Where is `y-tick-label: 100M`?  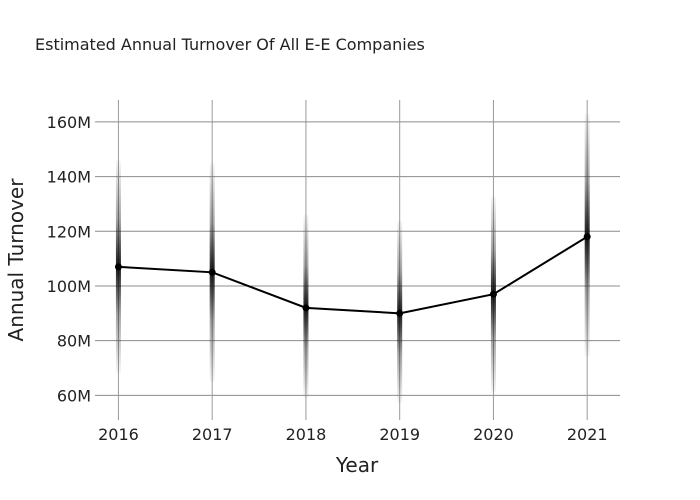
y-tick-label: 100M is located at coordinates (69, 286).